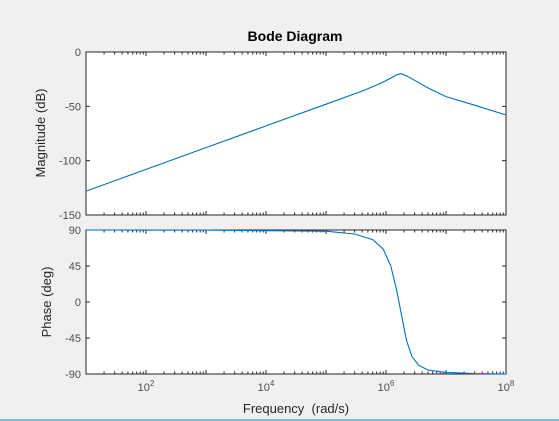 The width and height of the screenshot is (559, 421). I want to click on xtick-label: 10⁸, so click(506, 386).